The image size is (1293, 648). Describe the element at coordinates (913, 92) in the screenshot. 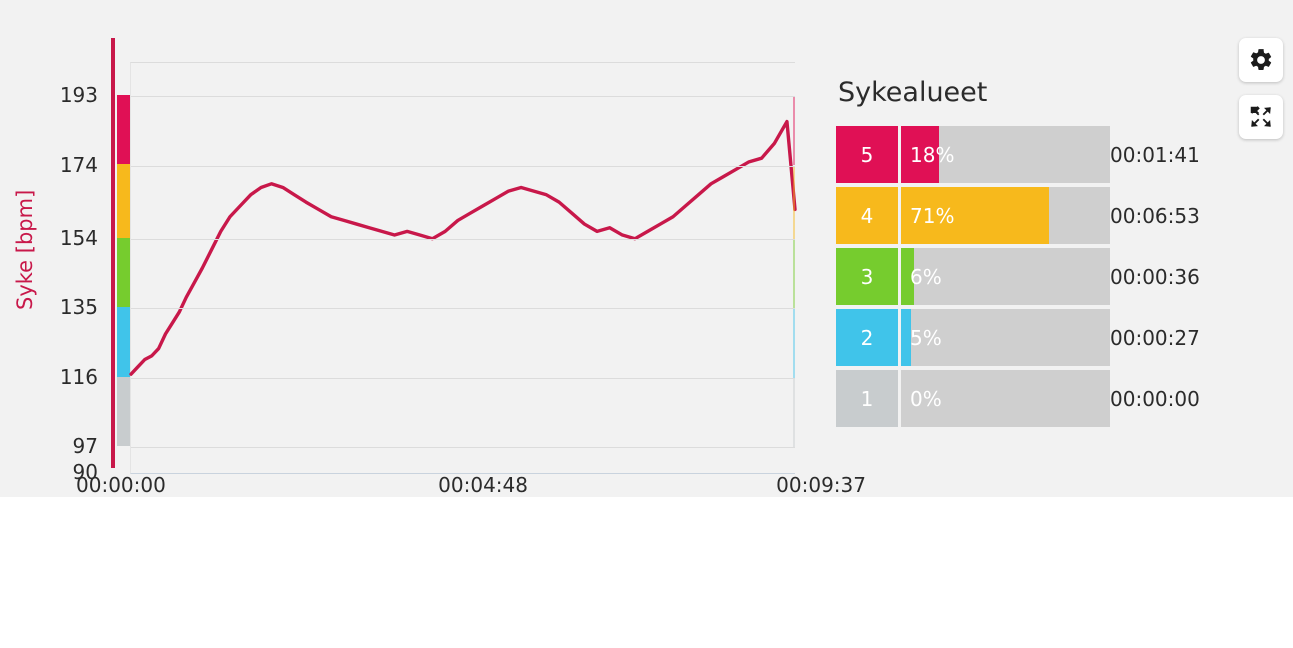

I see `zones-panel-title: Sykealueet` at that location.